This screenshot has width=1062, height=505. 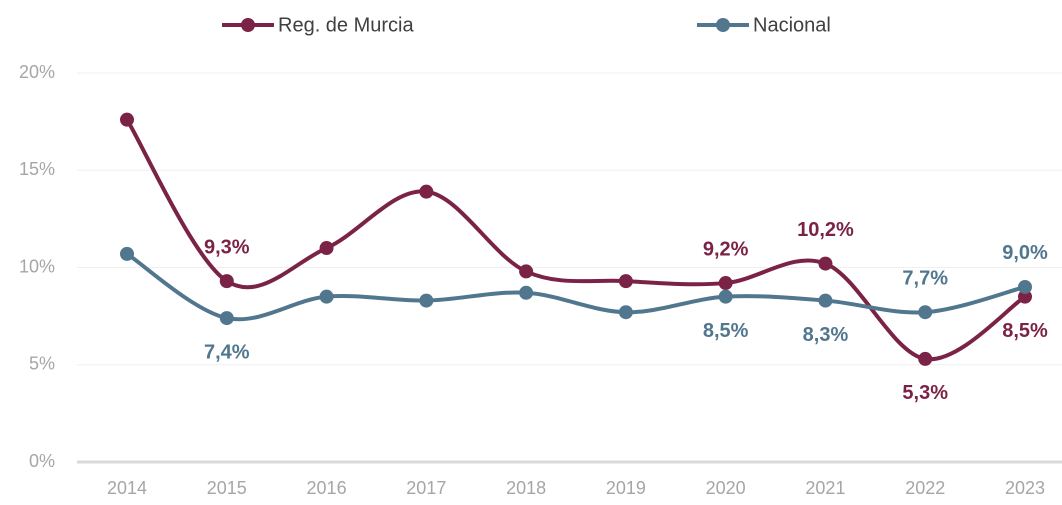 I want to click on y-tick-label: 20%, so click(x=37, y=72).